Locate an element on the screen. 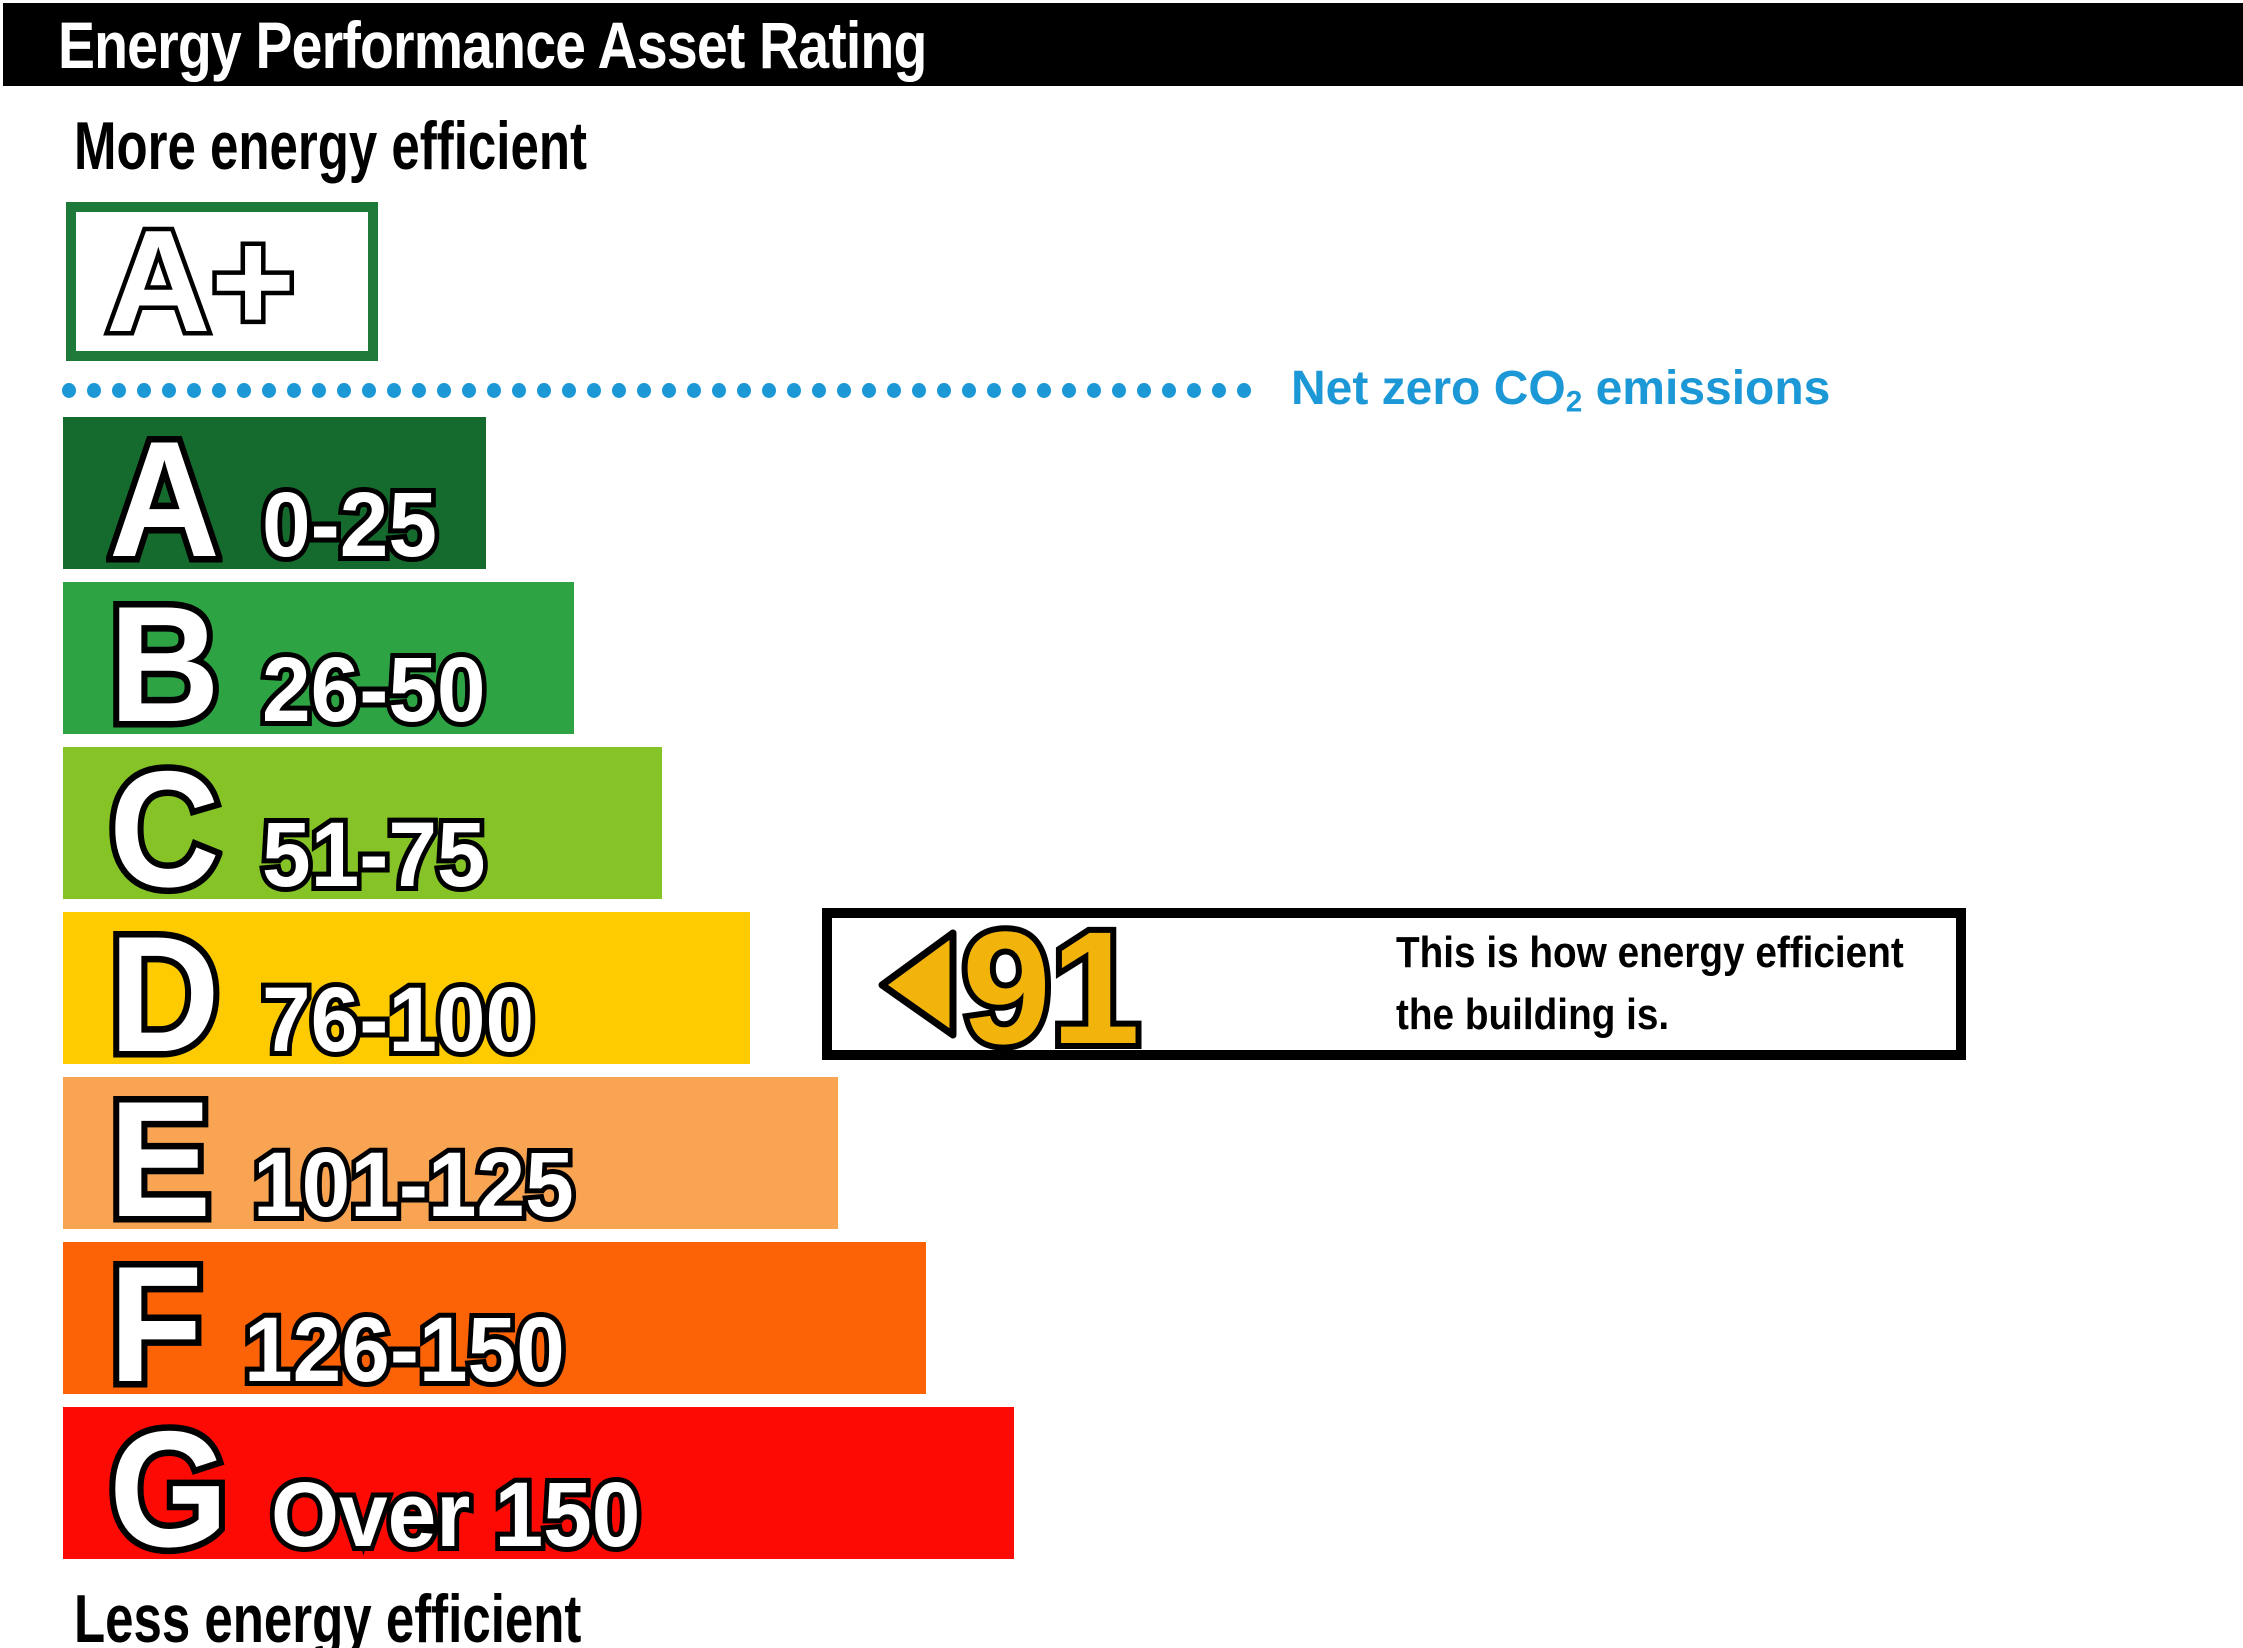 This screenshot has height=1648, width=2243. band-D: D 76-100 is located at coordinates (406, 994).